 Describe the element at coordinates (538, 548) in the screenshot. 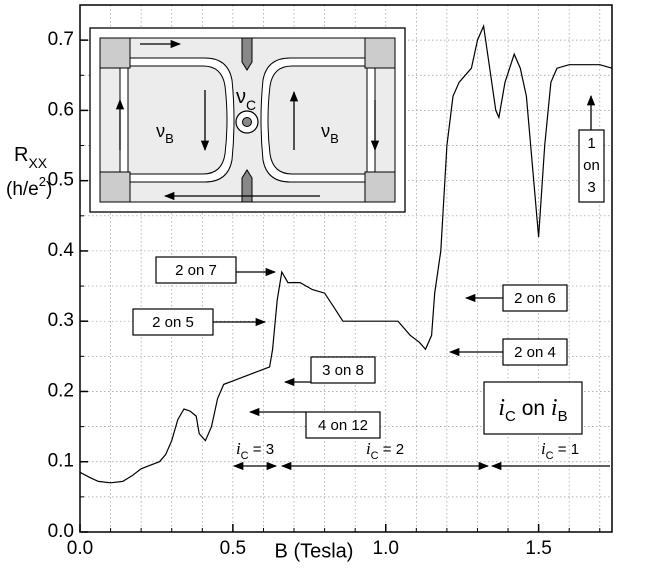

I see `x-tick-label: 1.5` at that location.